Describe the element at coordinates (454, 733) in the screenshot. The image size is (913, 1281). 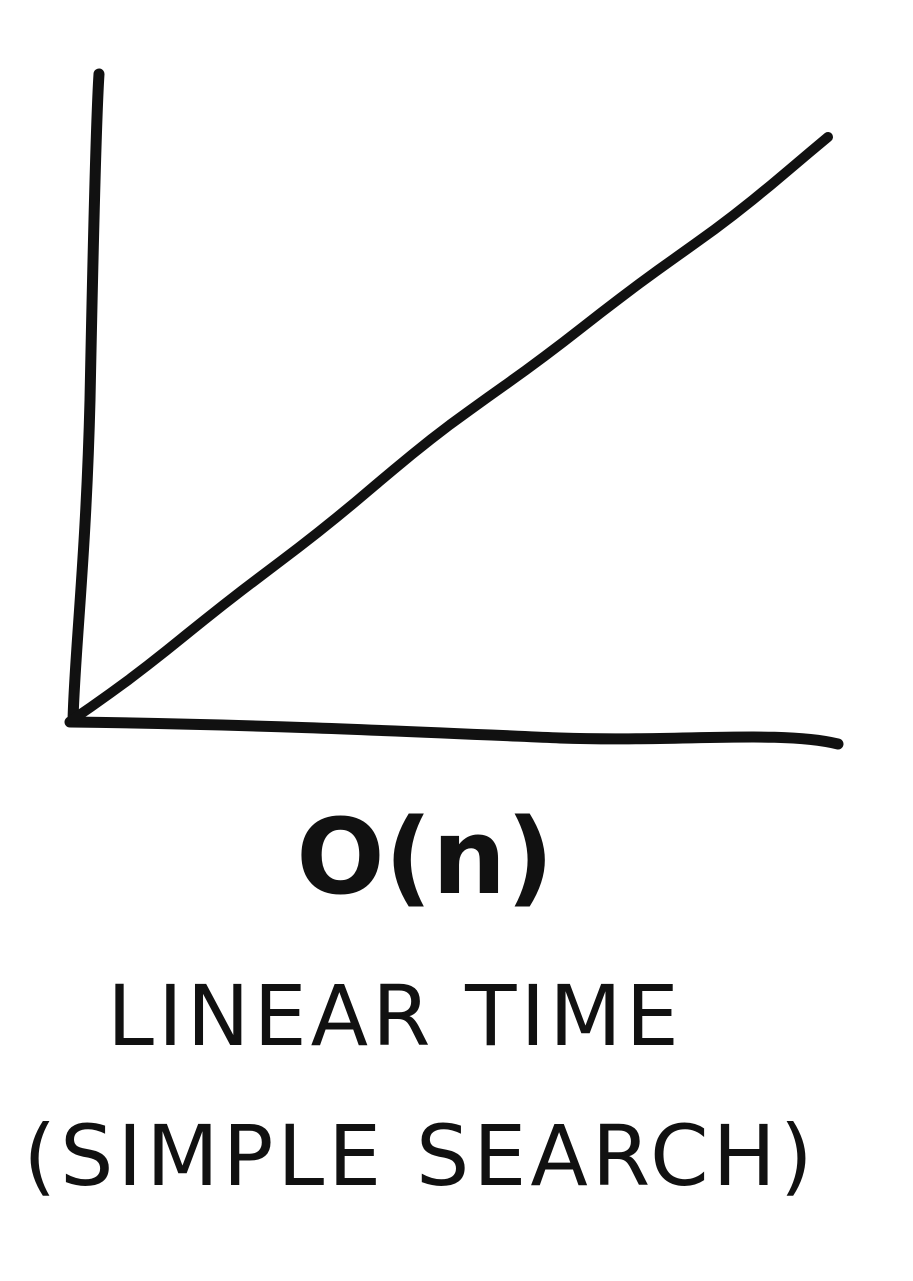
I see `x-axis` at that location.